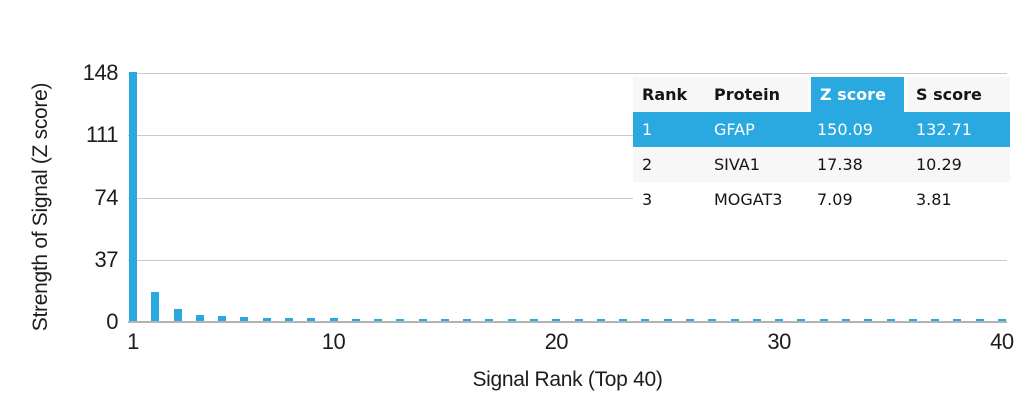 This screenshot has width=1024, height=411. What do you see at coordinates (779, 341) in the screenshot?
I see `x-tick-30: 30` at bounding box center [779, 341].